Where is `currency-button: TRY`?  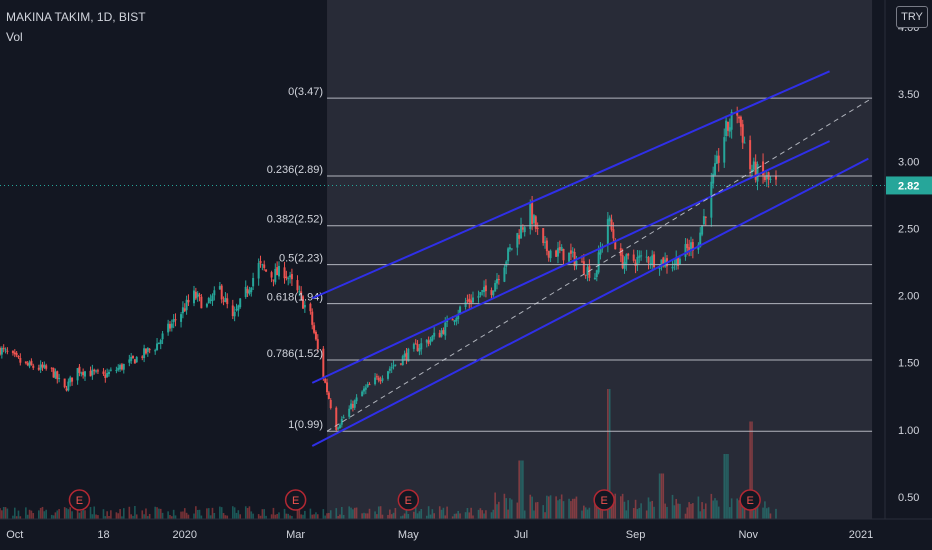
currency-button: TRY is located at coordinates (912, 17).